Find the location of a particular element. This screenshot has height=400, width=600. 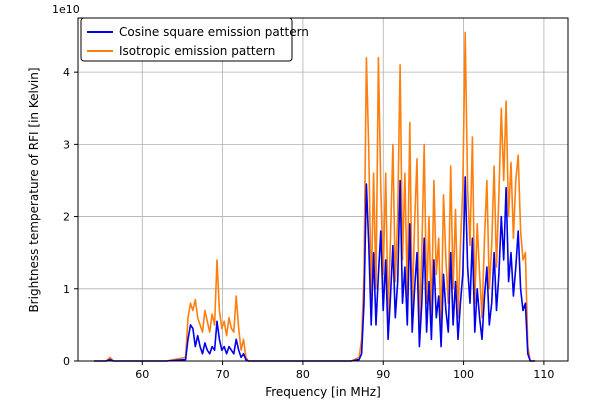

y-tick-label: 0 is located at coordinates (66, 361).